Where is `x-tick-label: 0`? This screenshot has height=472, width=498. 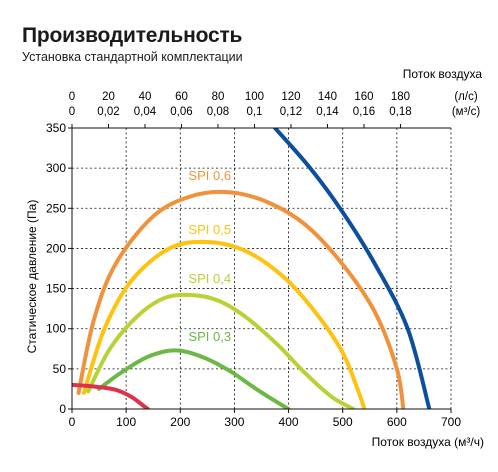
x-tick-label: 0 is located at coordinates (72, 422).